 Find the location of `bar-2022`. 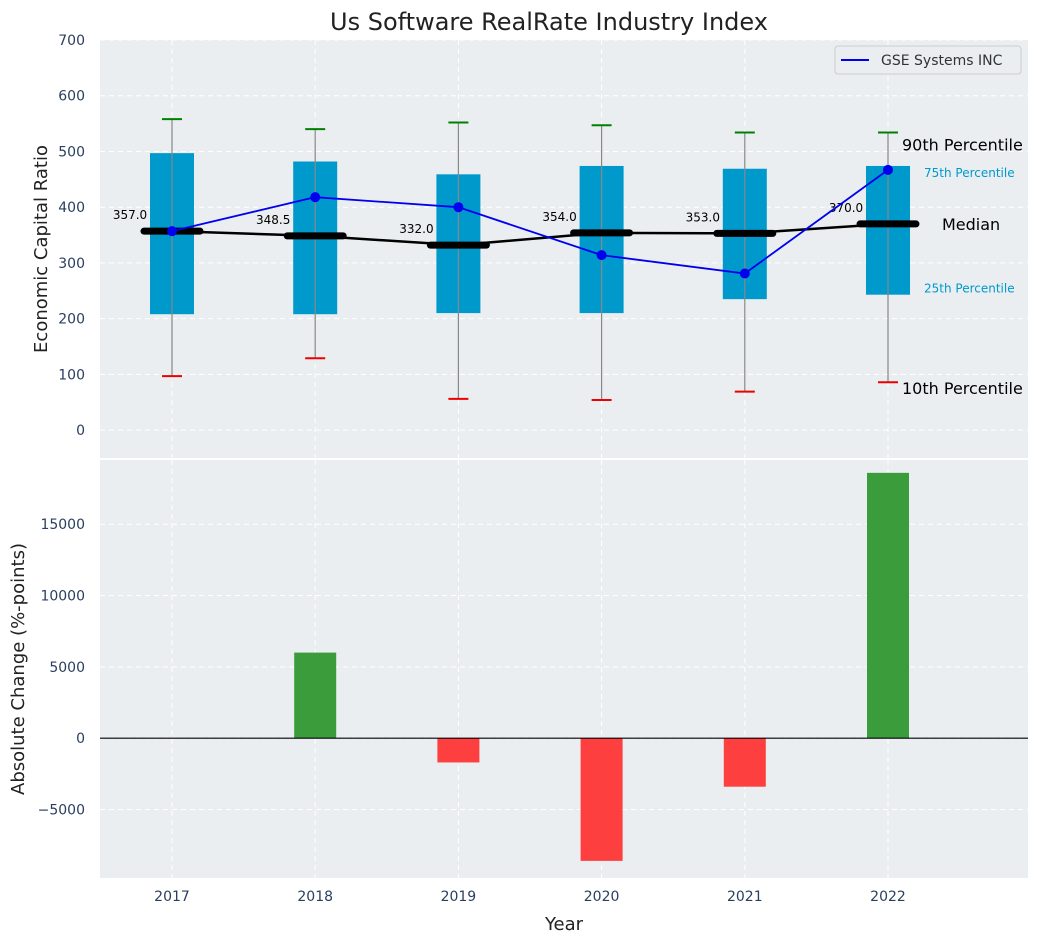

bar-2022 is located at coordinates (888, 605).